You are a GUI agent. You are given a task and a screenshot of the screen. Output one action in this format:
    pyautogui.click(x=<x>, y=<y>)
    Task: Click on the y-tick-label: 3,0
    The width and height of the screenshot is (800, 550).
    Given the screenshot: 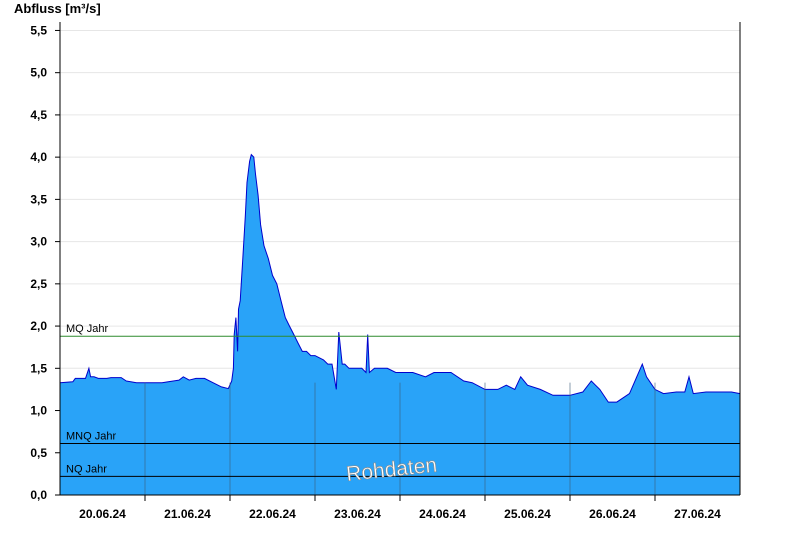 What is the action you would take?
    pyautogui.click(x=38, y=242)
    